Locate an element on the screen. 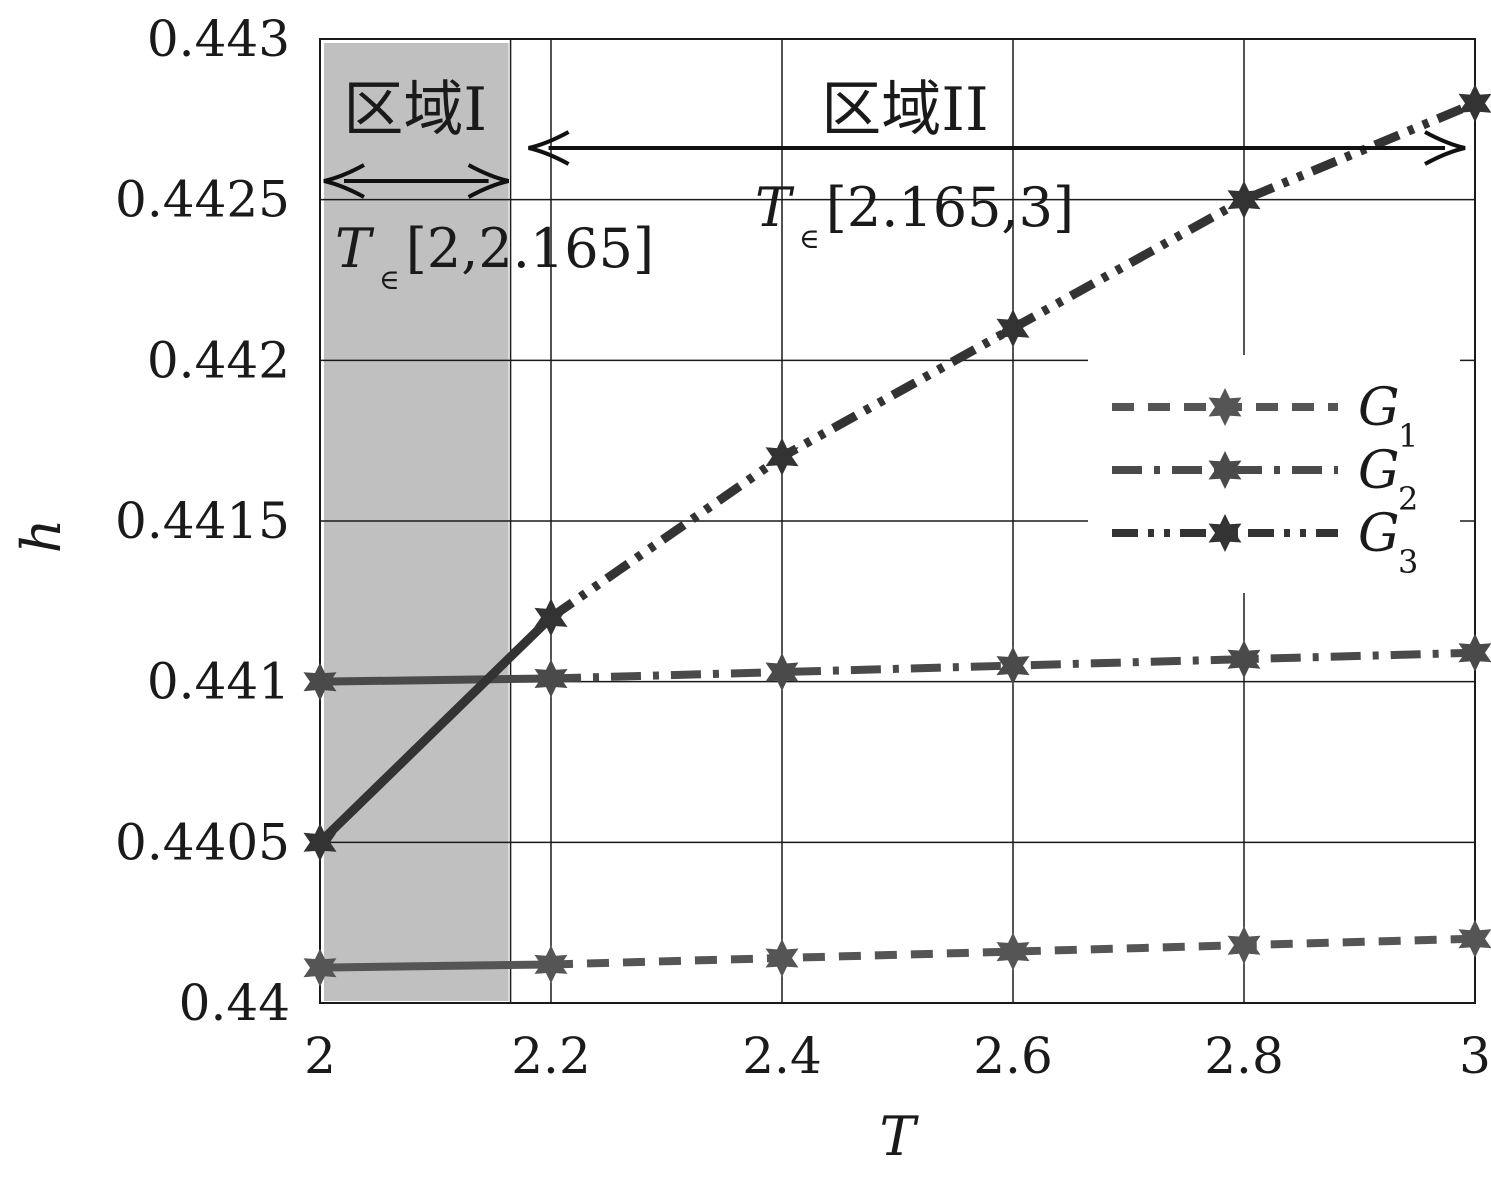 This screenshot has width=1491, height=1179. region-2-range: T ∈ [2.165,3] is located at coordinates (914, 215).